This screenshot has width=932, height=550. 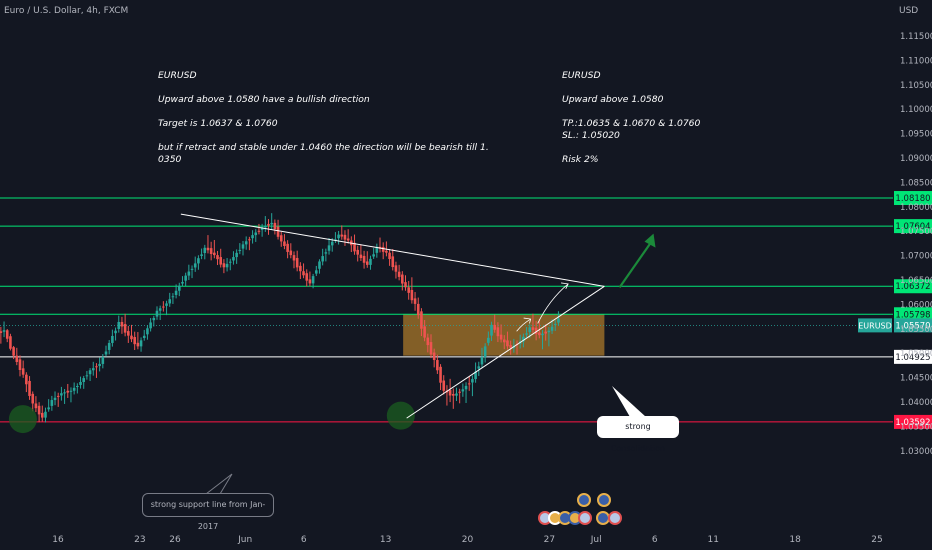 I want to click on event-icons, so click(x=583, y=513).